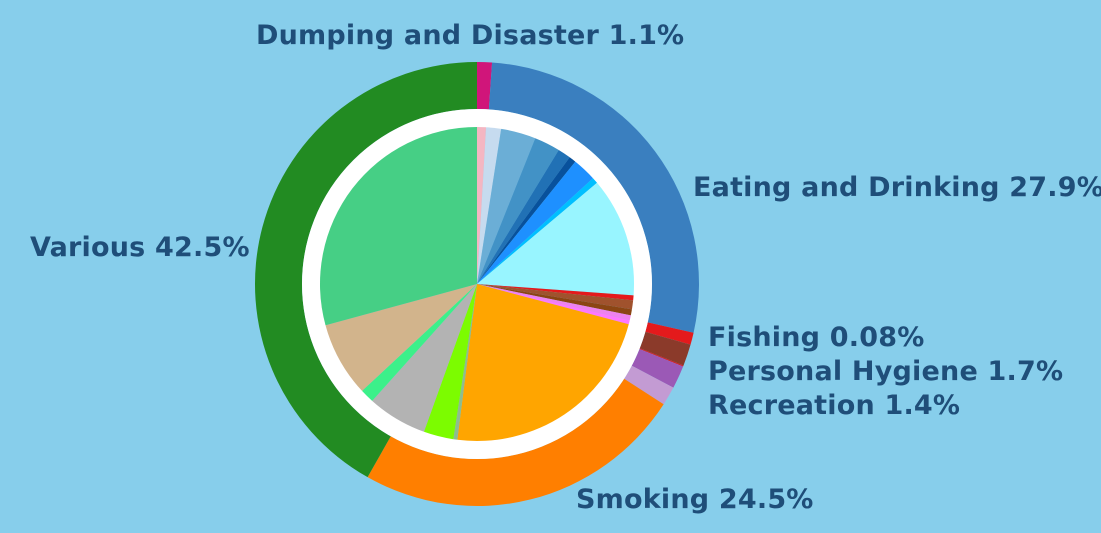 The width and height of the screenshot is (1101, 533). I want to click on label-recreation: Recreation 1.4%, so click(834, 405).